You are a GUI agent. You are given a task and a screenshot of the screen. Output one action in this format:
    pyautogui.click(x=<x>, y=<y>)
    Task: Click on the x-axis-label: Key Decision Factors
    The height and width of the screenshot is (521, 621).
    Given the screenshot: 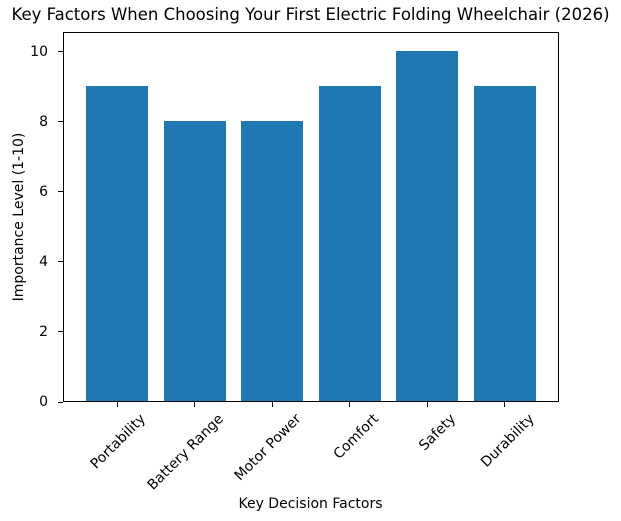 What is the action you would take?
    pyautogui.click(x=310, y=504)
    